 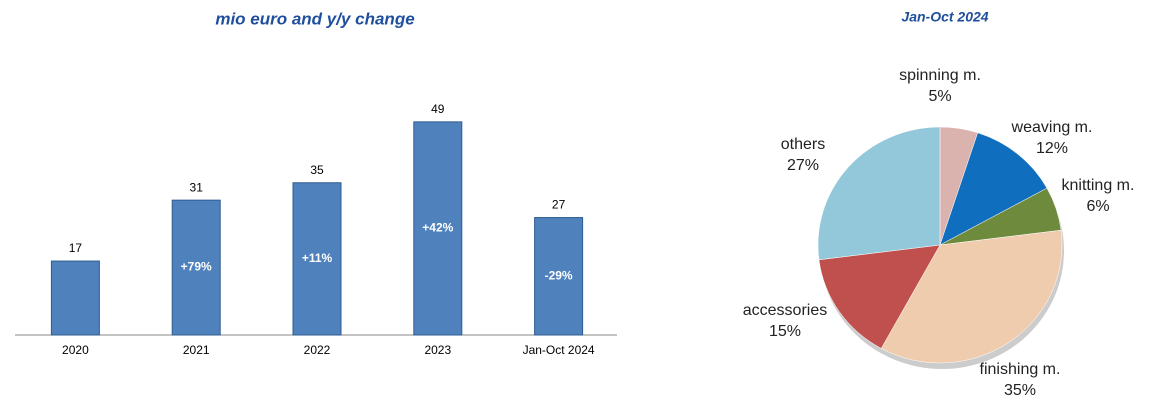 I want to click on slice-label: knitting m., so click(x=1098, y=185).